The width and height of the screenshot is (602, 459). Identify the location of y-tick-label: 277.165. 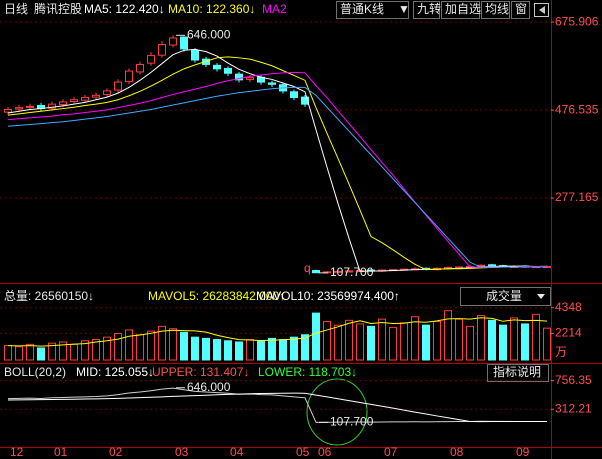
(577, 197).